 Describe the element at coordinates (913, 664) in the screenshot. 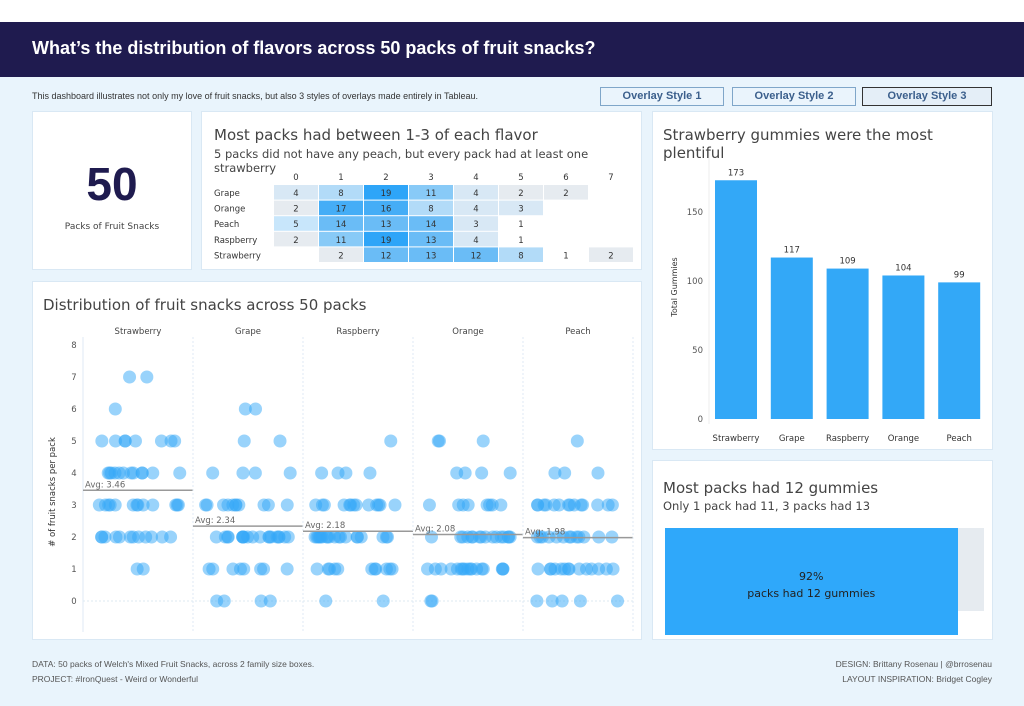

I see `footer-design: DESIGN: Brittany Rosenau | @brrosenau` at that location.